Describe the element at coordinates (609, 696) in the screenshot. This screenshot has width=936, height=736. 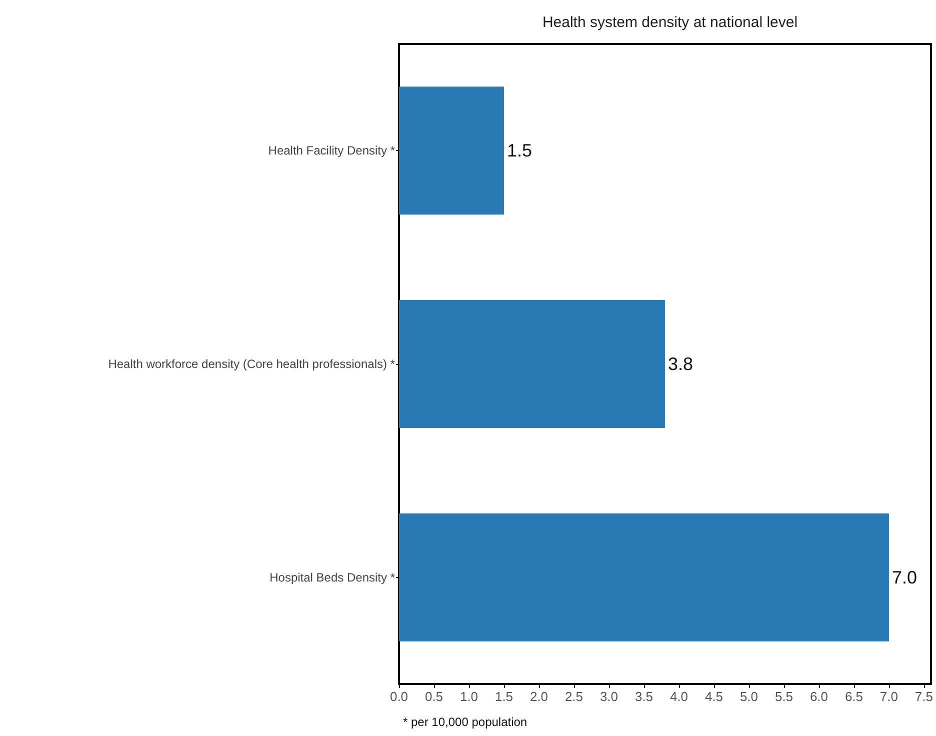
I see `x-tick-label: 3.0` at that location.